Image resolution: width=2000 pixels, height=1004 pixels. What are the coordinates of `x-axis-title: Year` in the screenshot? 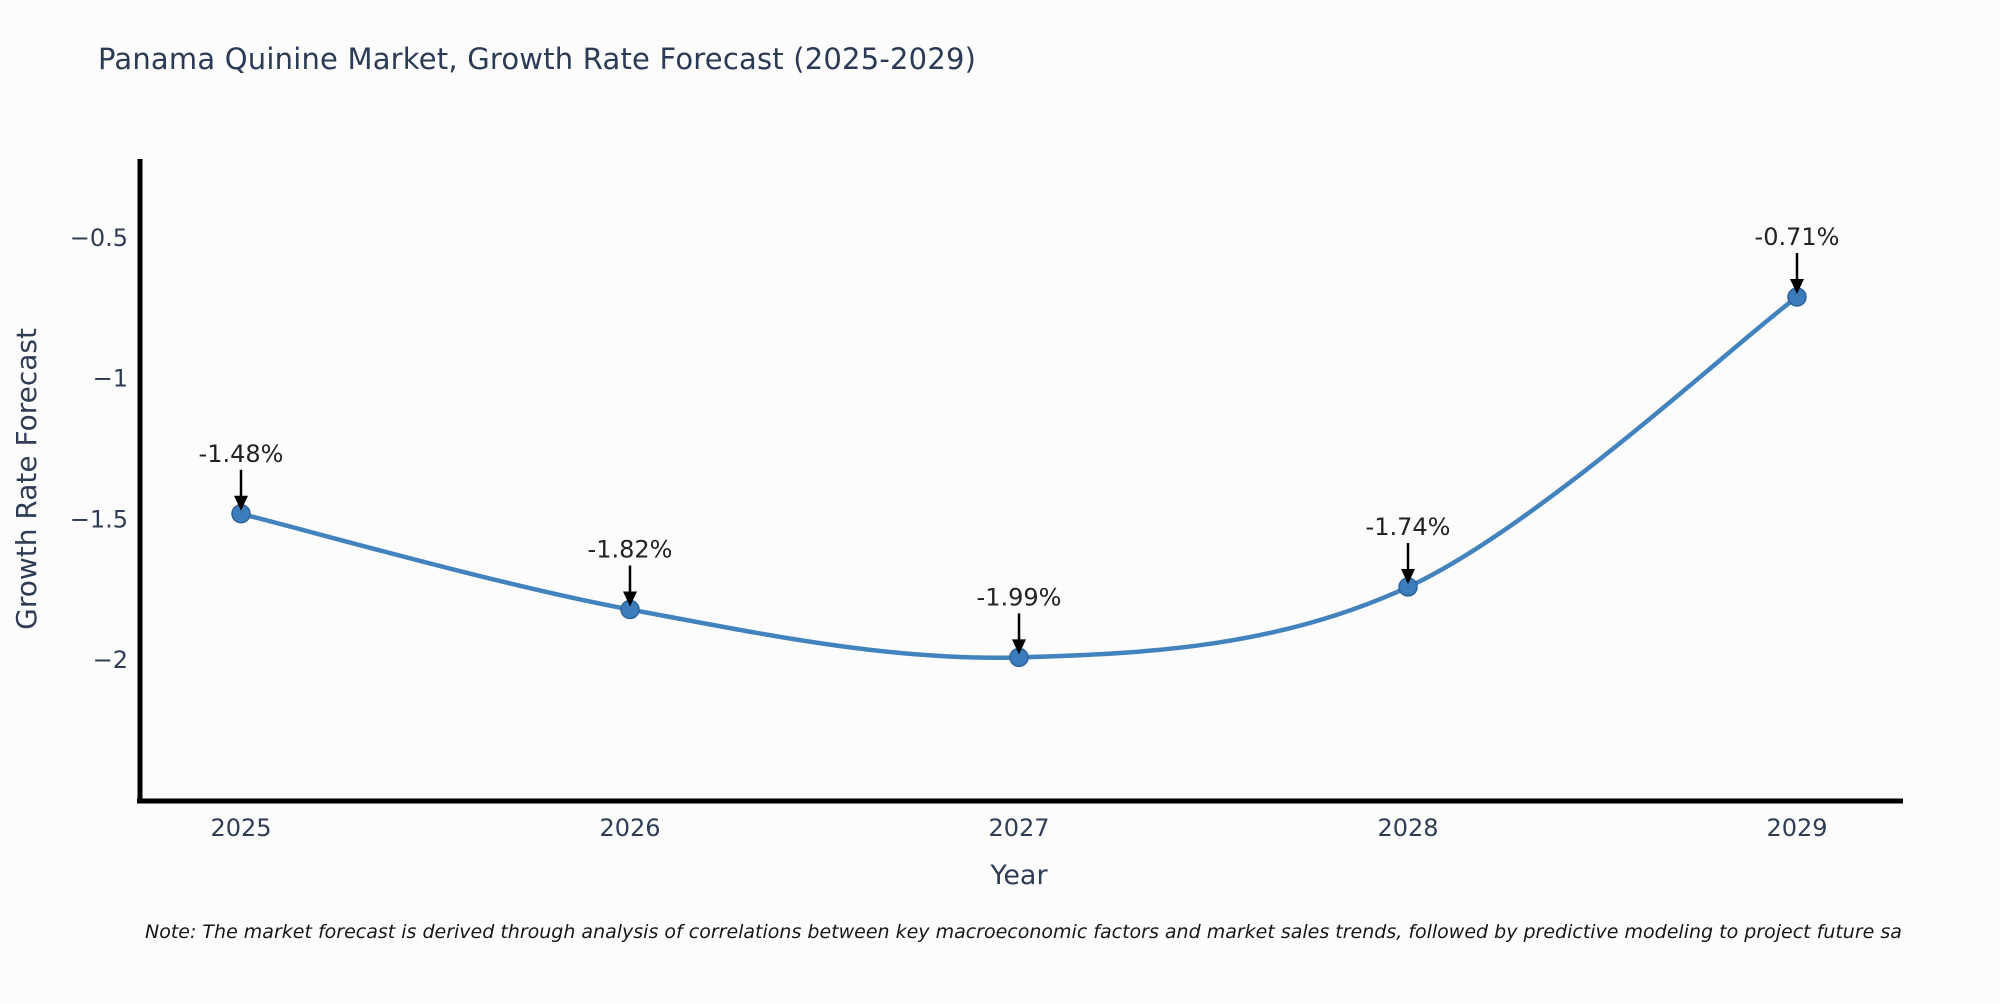 It's located at (1018, 875).